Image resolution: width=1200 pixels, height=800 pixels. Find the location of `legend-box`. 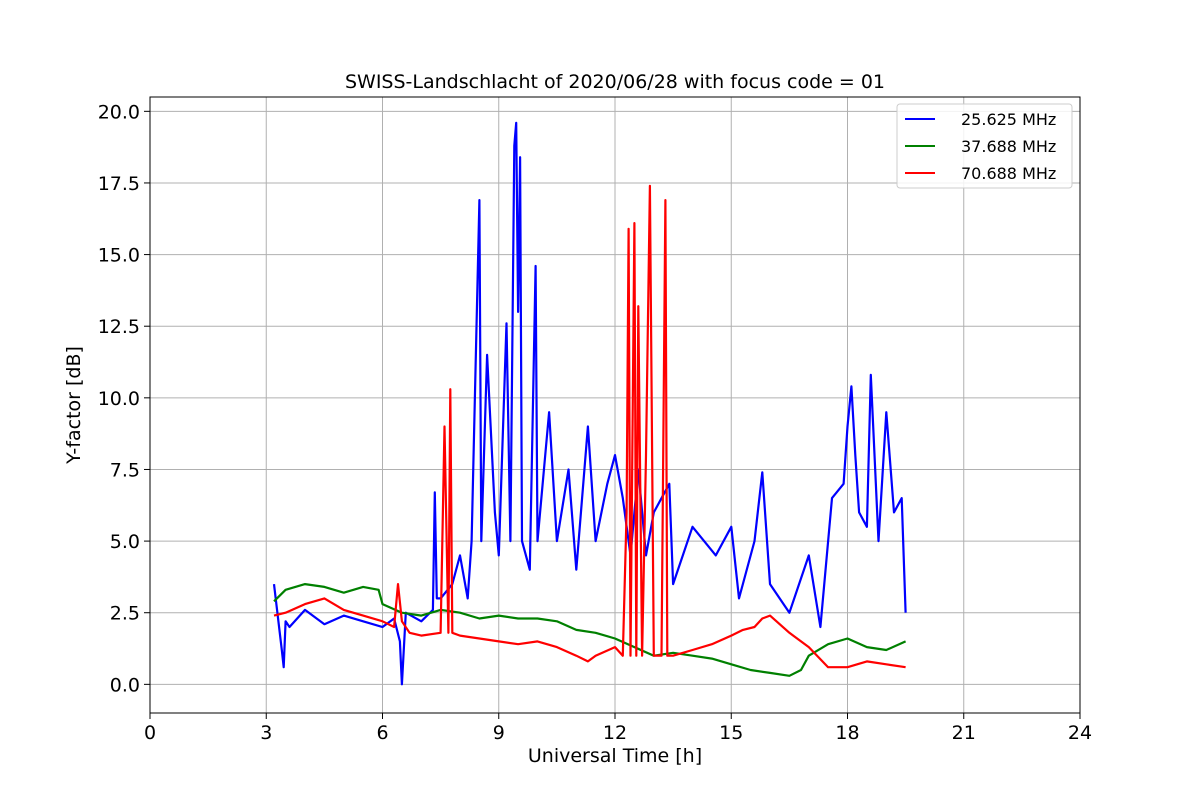

legend-box is located at coordinates (984, 146).